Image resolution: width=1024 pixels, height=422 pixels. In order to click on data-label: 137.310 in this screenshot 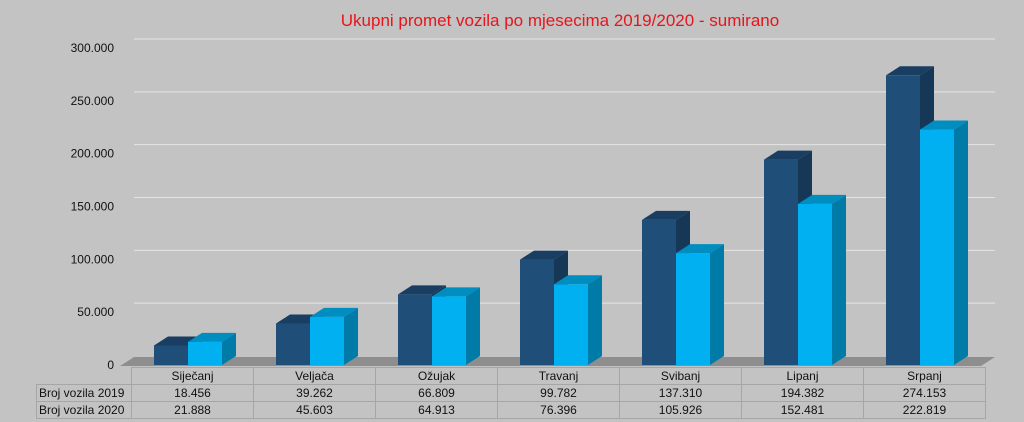, I will do `click(680, 393)`.